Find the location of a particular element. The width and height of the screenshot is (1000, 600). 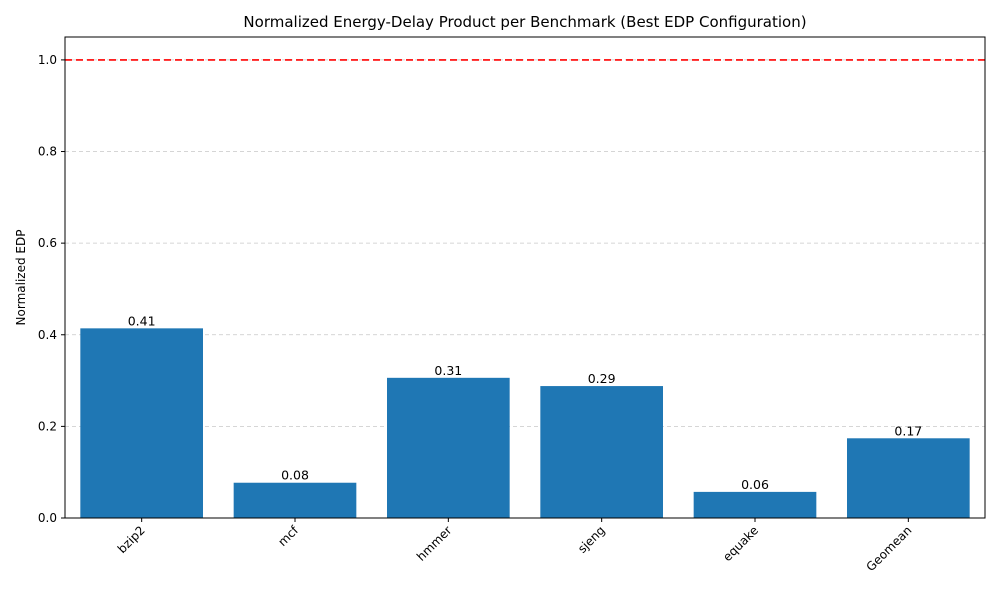

x-tick-label-hmmer: hmmer is located at coordinates (434, 543).